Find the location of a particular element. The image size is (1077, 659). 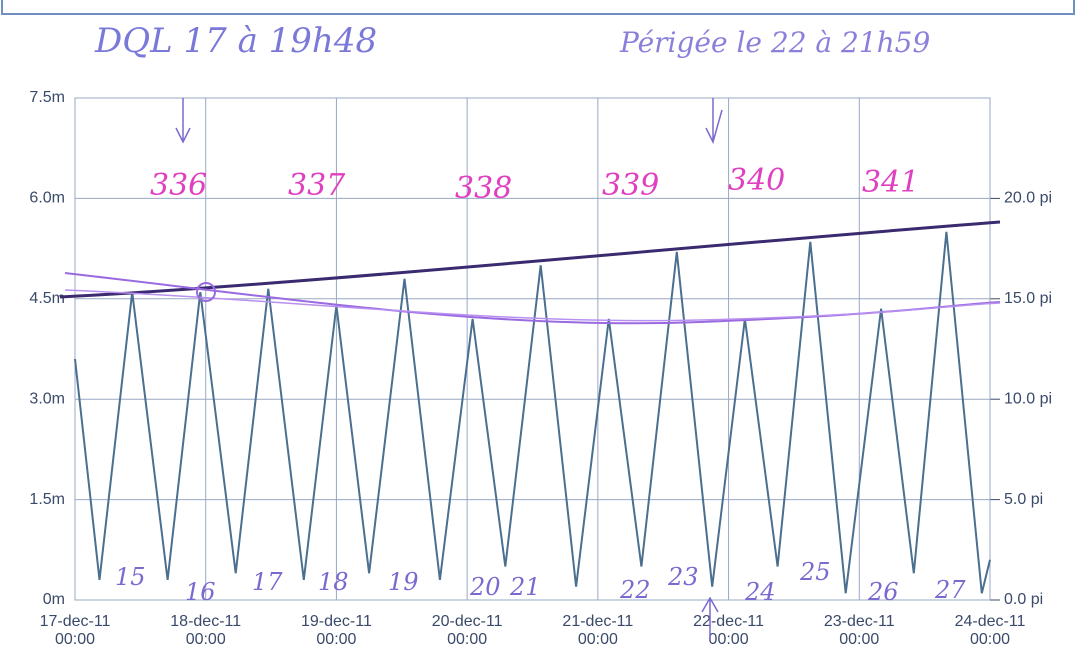

annotation: 338 is located at coordinates (483, 188).